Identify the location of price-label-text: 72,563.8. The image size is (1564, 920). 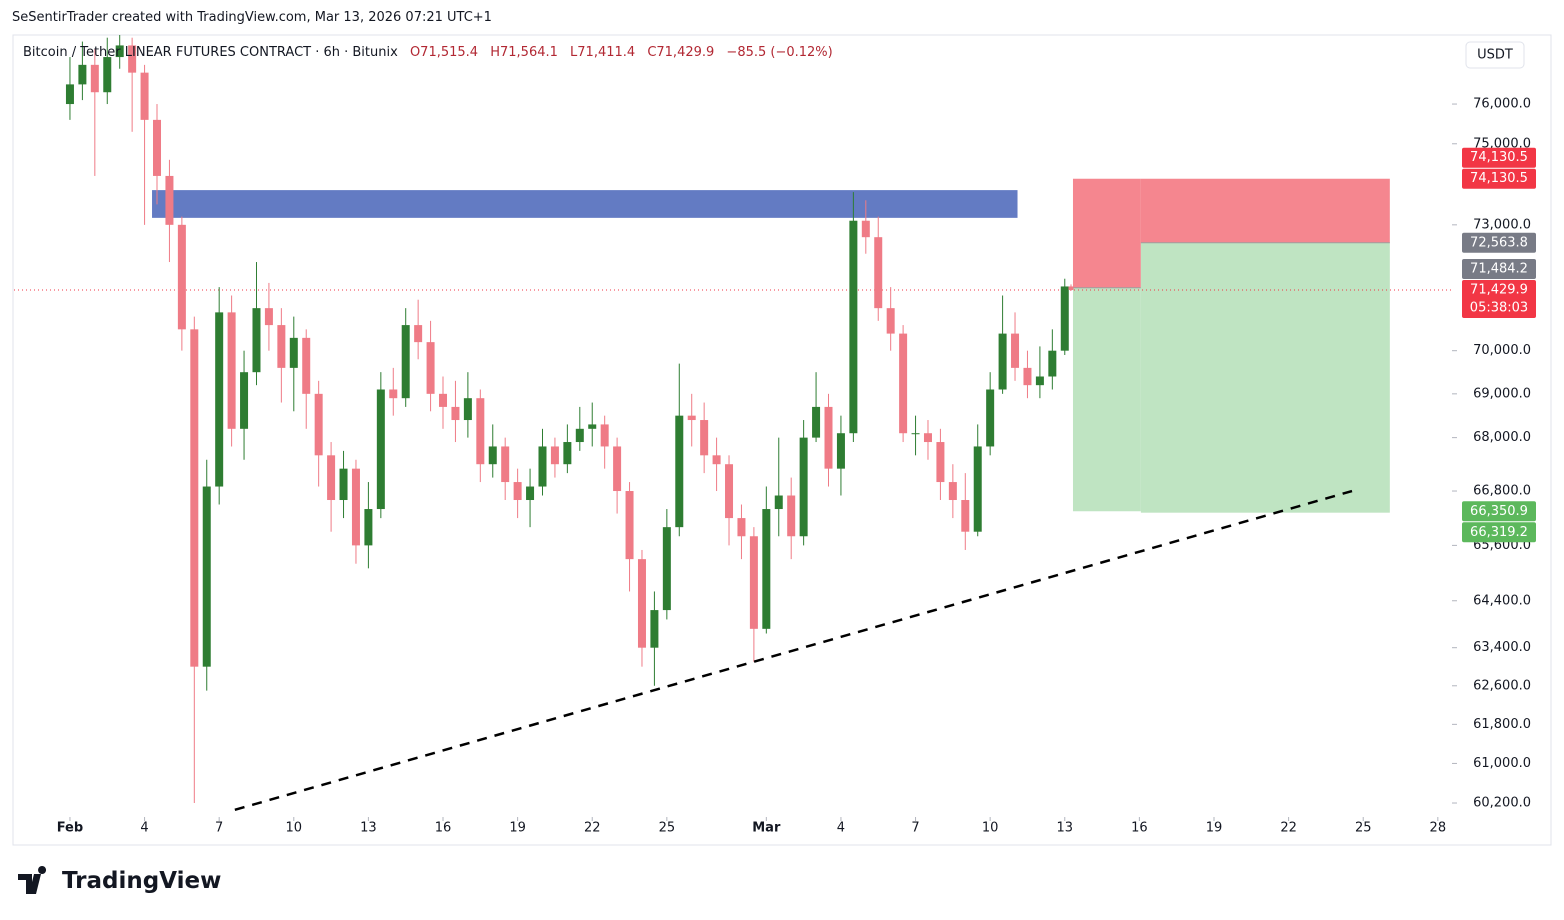
(1499, 242).